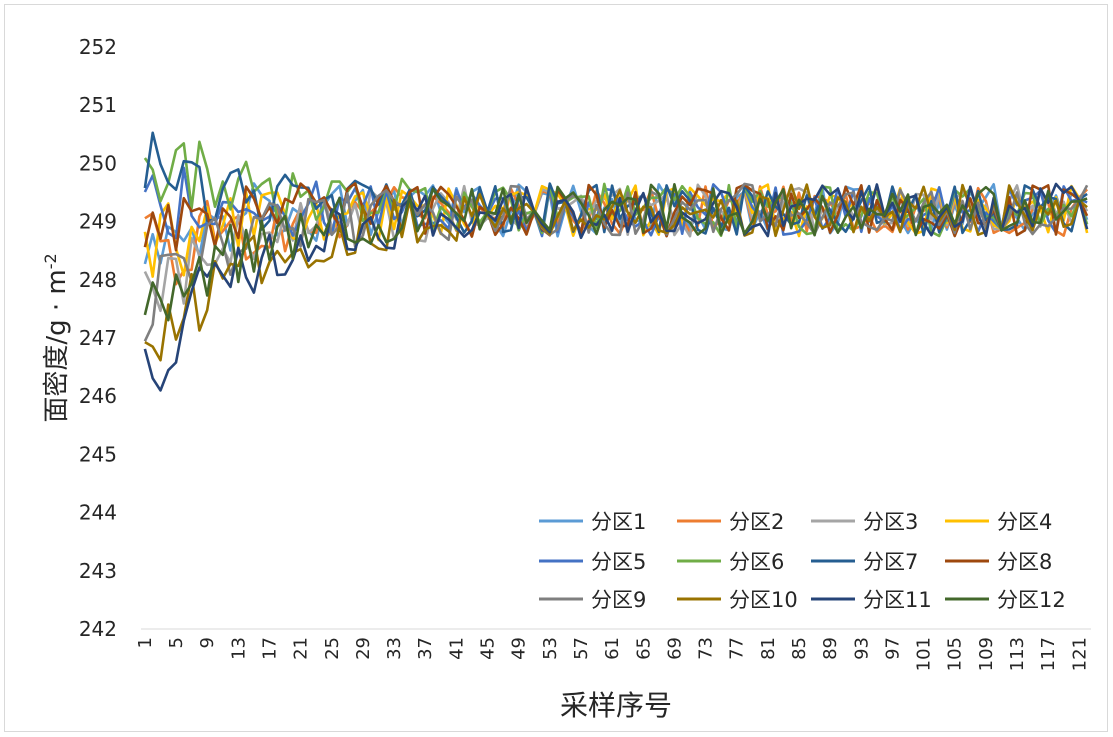 Image resolution: width=1113 pixels, height=737 pixels. Describe the element at coordinates (332, 648) in the screenshot. I see `x-tick-label: 25` at that location.